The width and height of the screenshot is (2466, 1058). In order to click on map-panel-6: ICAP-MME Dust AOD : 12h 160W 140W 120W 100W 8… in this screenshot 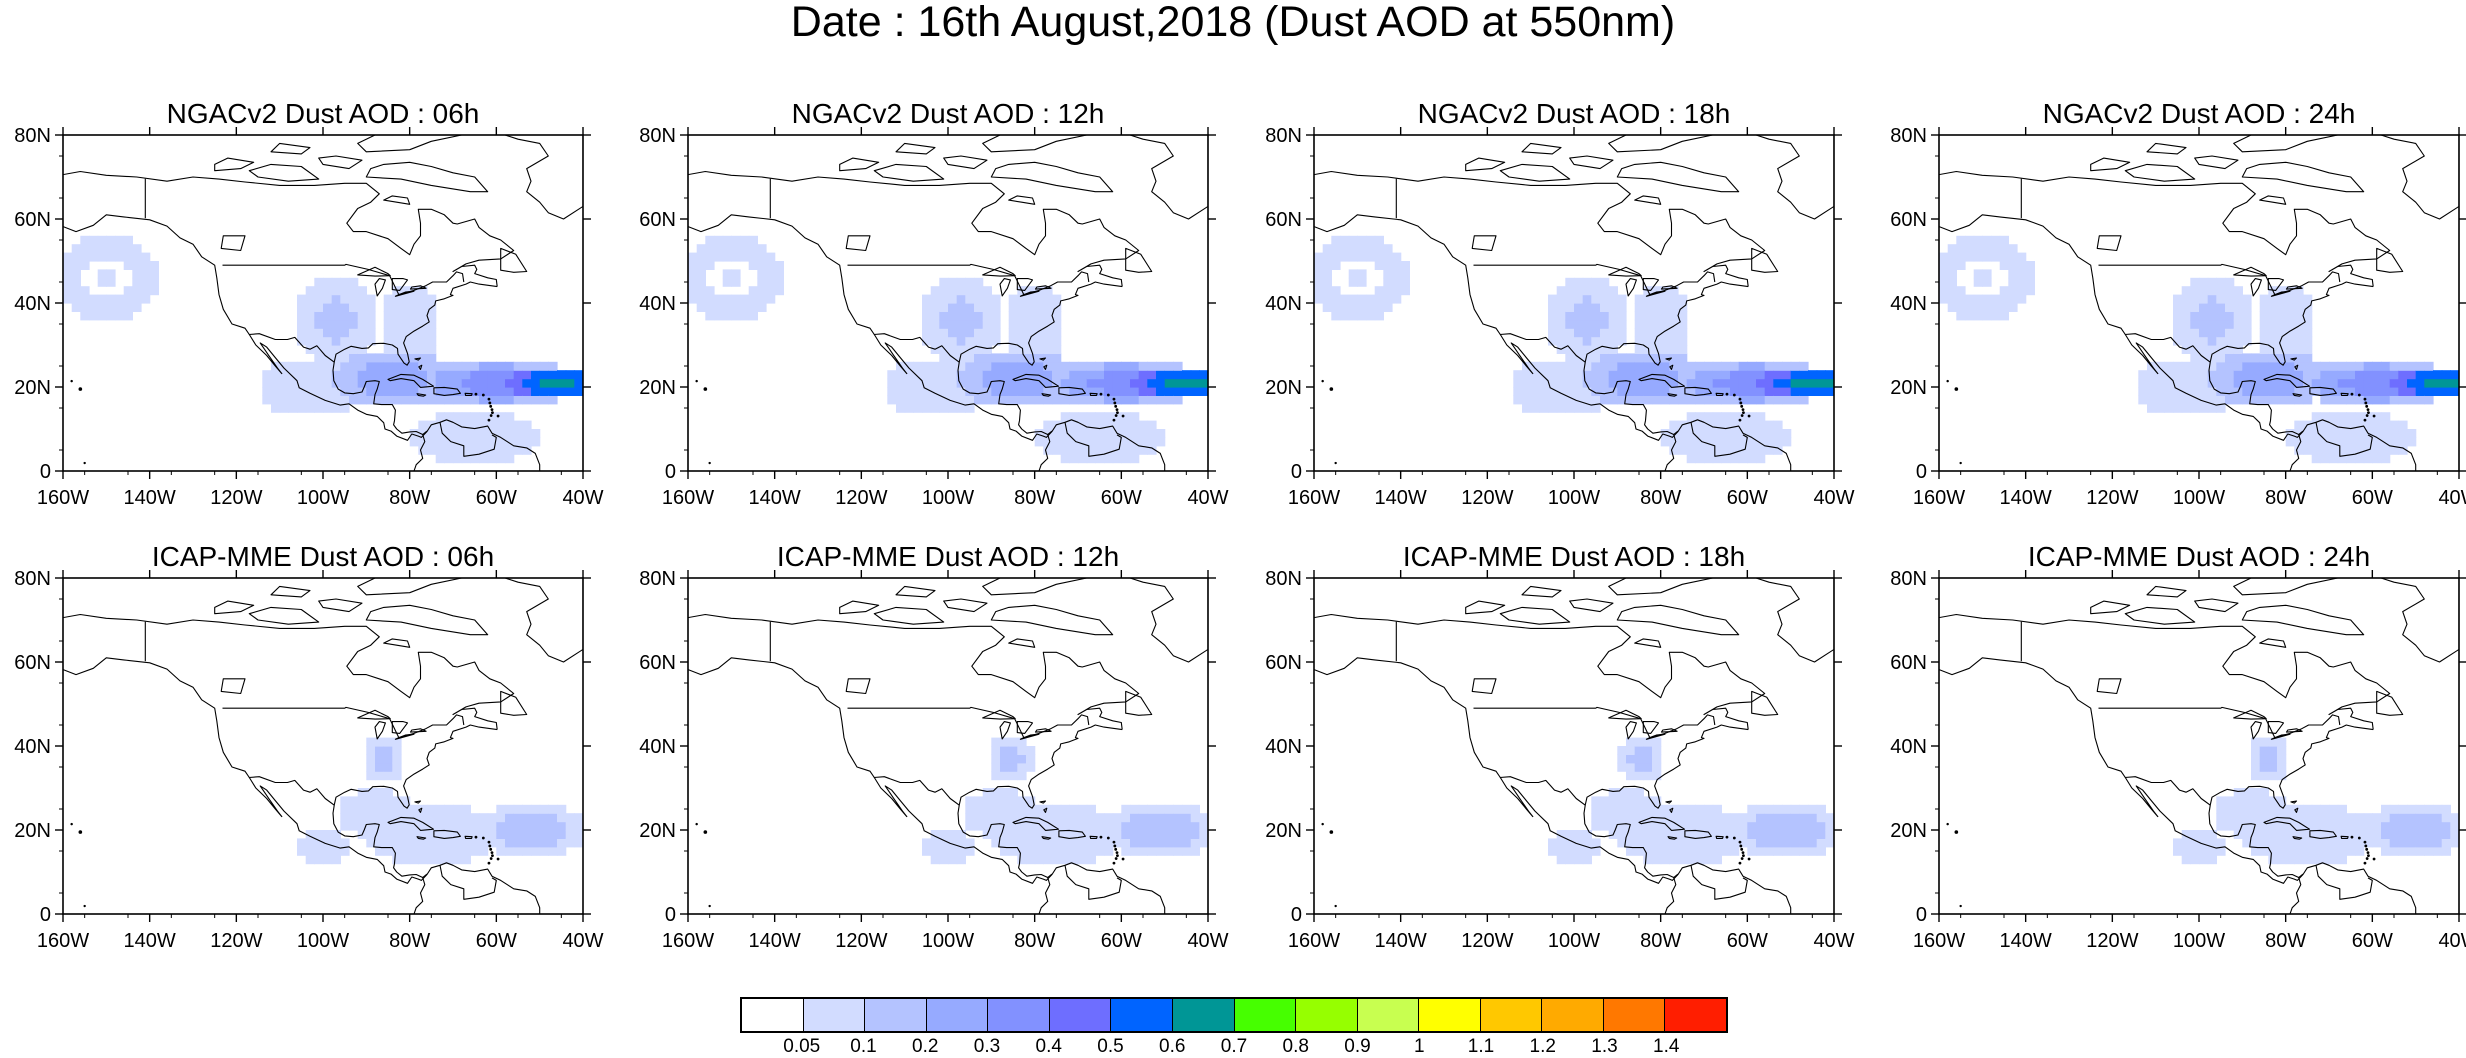, I will do `click(933, 746)`.